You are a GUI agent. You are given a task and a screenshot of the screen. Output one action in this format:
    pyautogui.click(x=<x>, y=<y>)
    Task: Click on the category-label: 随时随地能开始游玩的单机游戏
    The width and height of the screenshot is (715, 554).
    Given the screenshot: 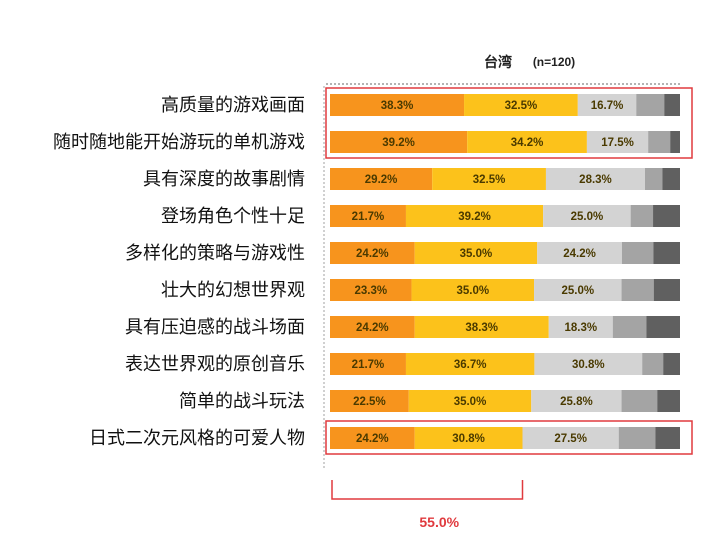 What is the action you would take?
    pyautogui.click(x=179, y=142)
    